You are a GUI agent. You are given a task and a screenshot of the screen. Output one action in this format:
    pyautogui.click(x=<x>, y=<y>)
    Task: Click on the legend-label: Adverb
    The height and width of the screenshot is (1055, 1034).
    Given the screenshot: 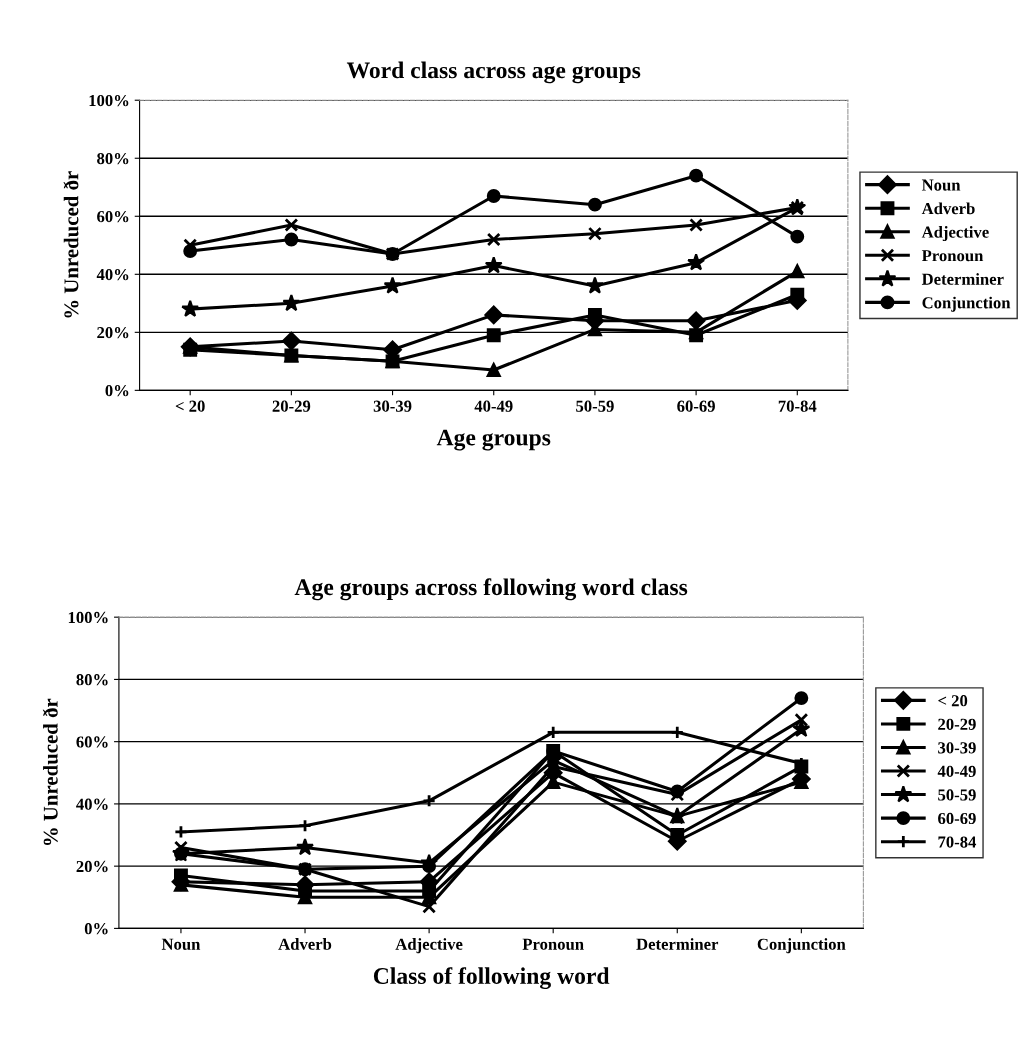 What is the action you would take?
    pyautogui.click(x=948, y=208)
    